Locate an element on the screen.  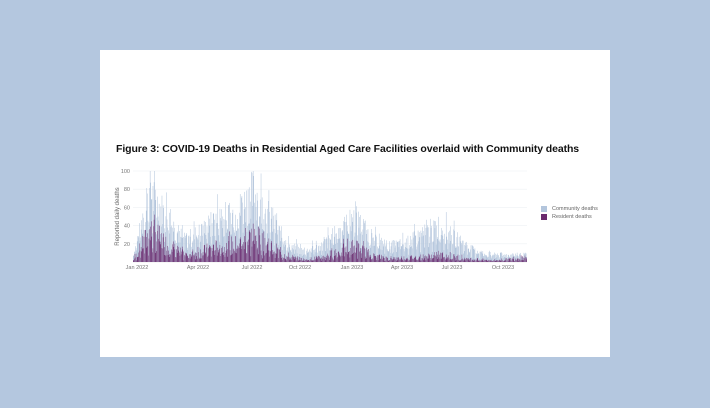
svg-text: Jan 2023 is located at coordinates (352, 268).